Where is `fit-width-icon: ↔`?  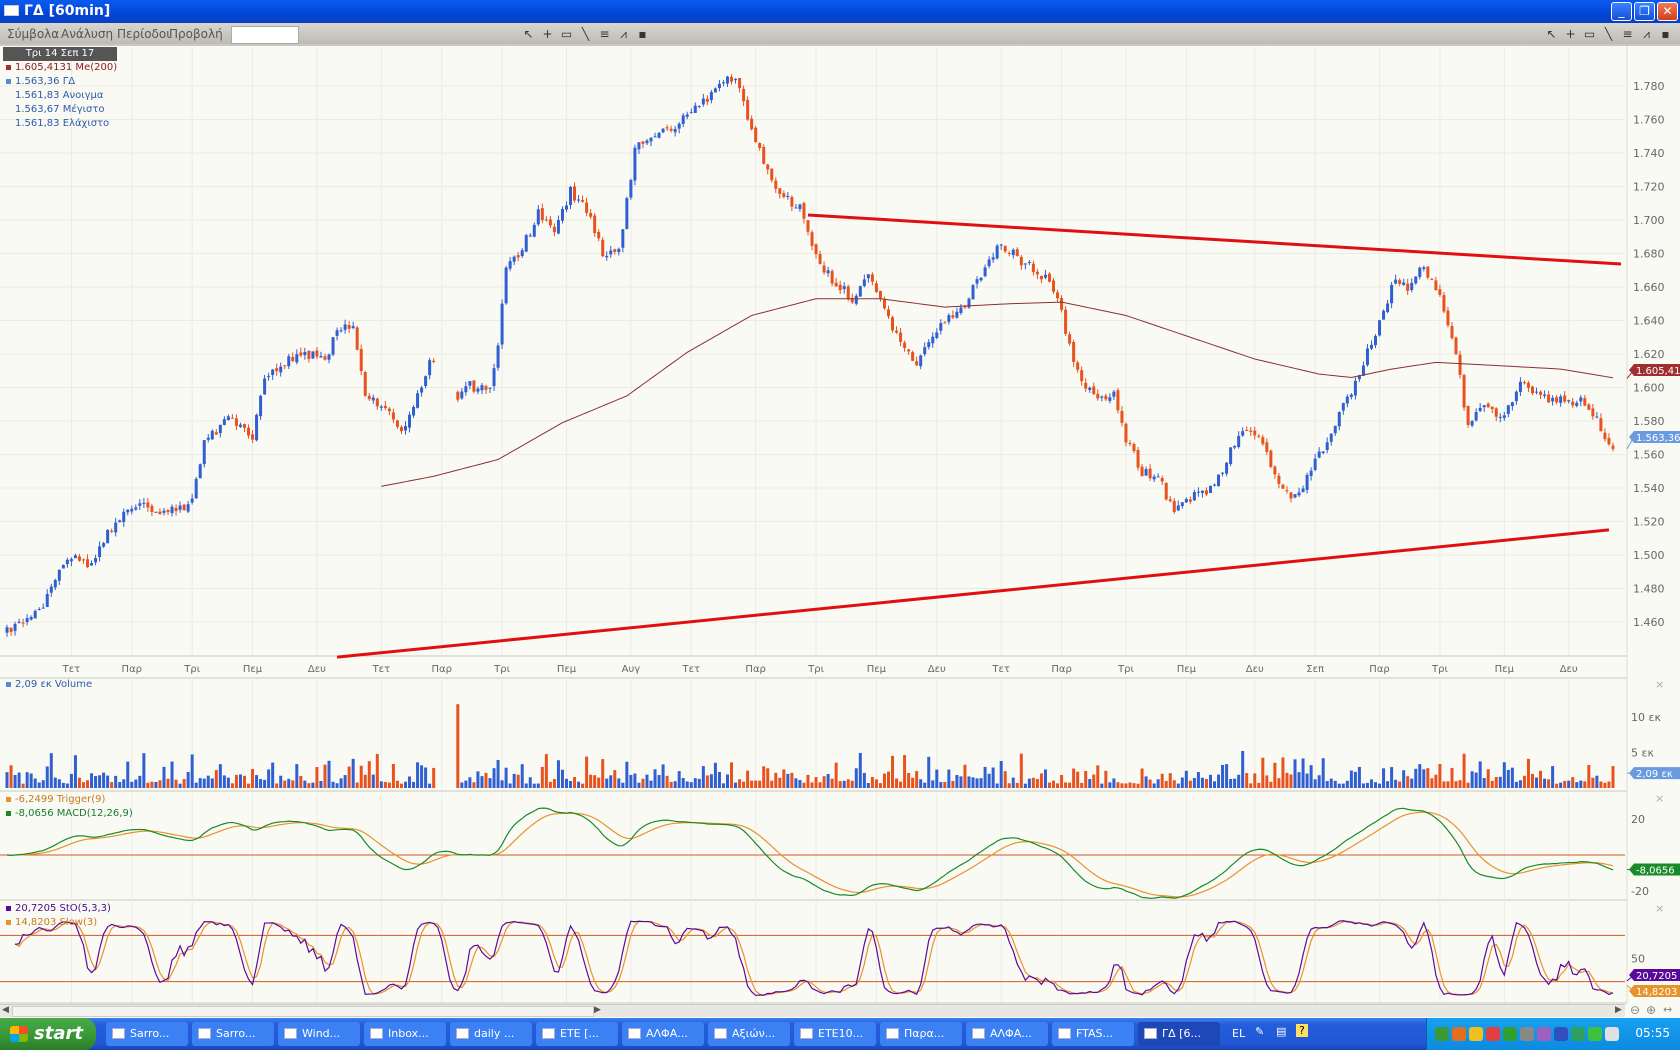 fit-width-icon: ↔ is located at coordinates (1668, 1009).